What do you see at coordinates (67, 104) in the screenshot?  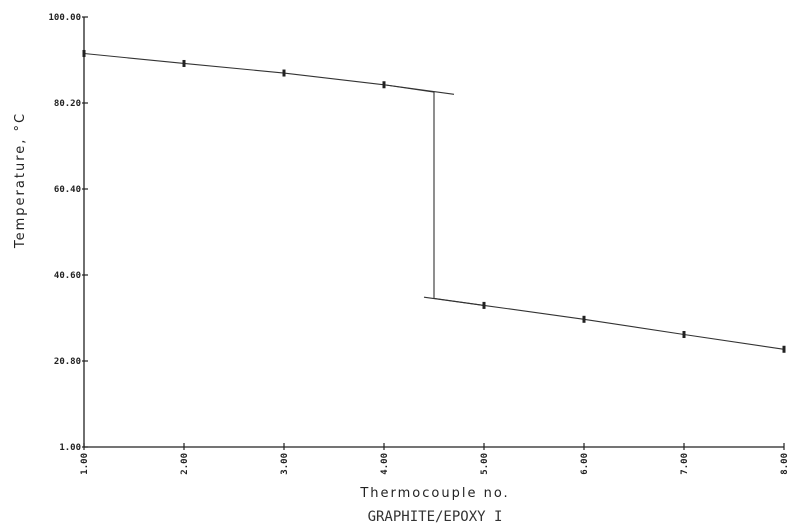 I see `y-tick-label: 80.20` at bounding box center [67, 104].